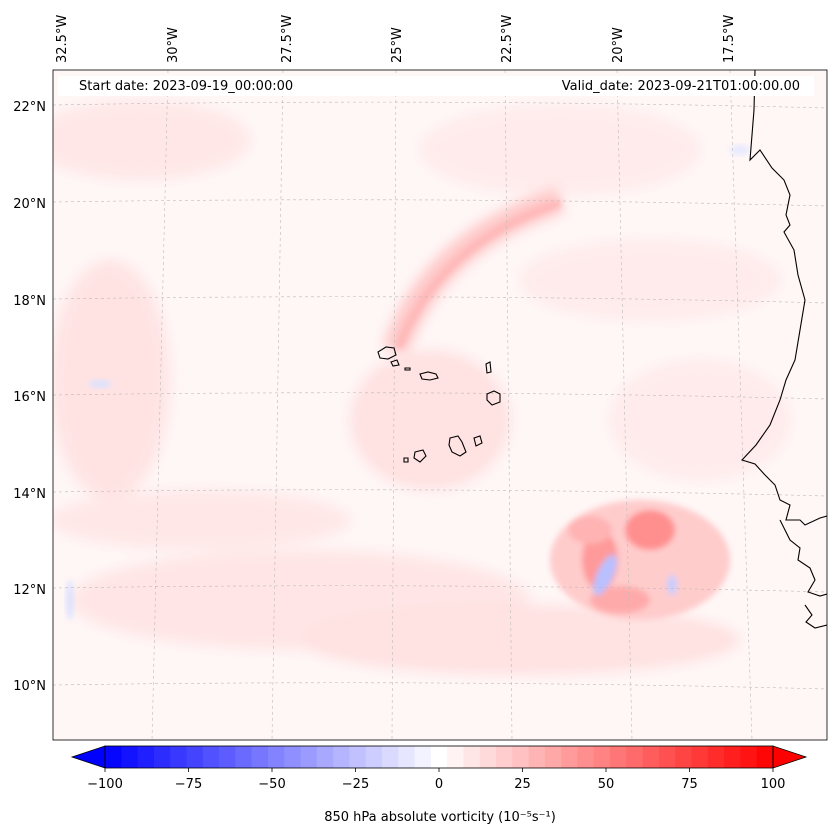  Describe the element at coordinates (729, 39) in the screenshot. I see `lon-label: 17.5°W` at that location.